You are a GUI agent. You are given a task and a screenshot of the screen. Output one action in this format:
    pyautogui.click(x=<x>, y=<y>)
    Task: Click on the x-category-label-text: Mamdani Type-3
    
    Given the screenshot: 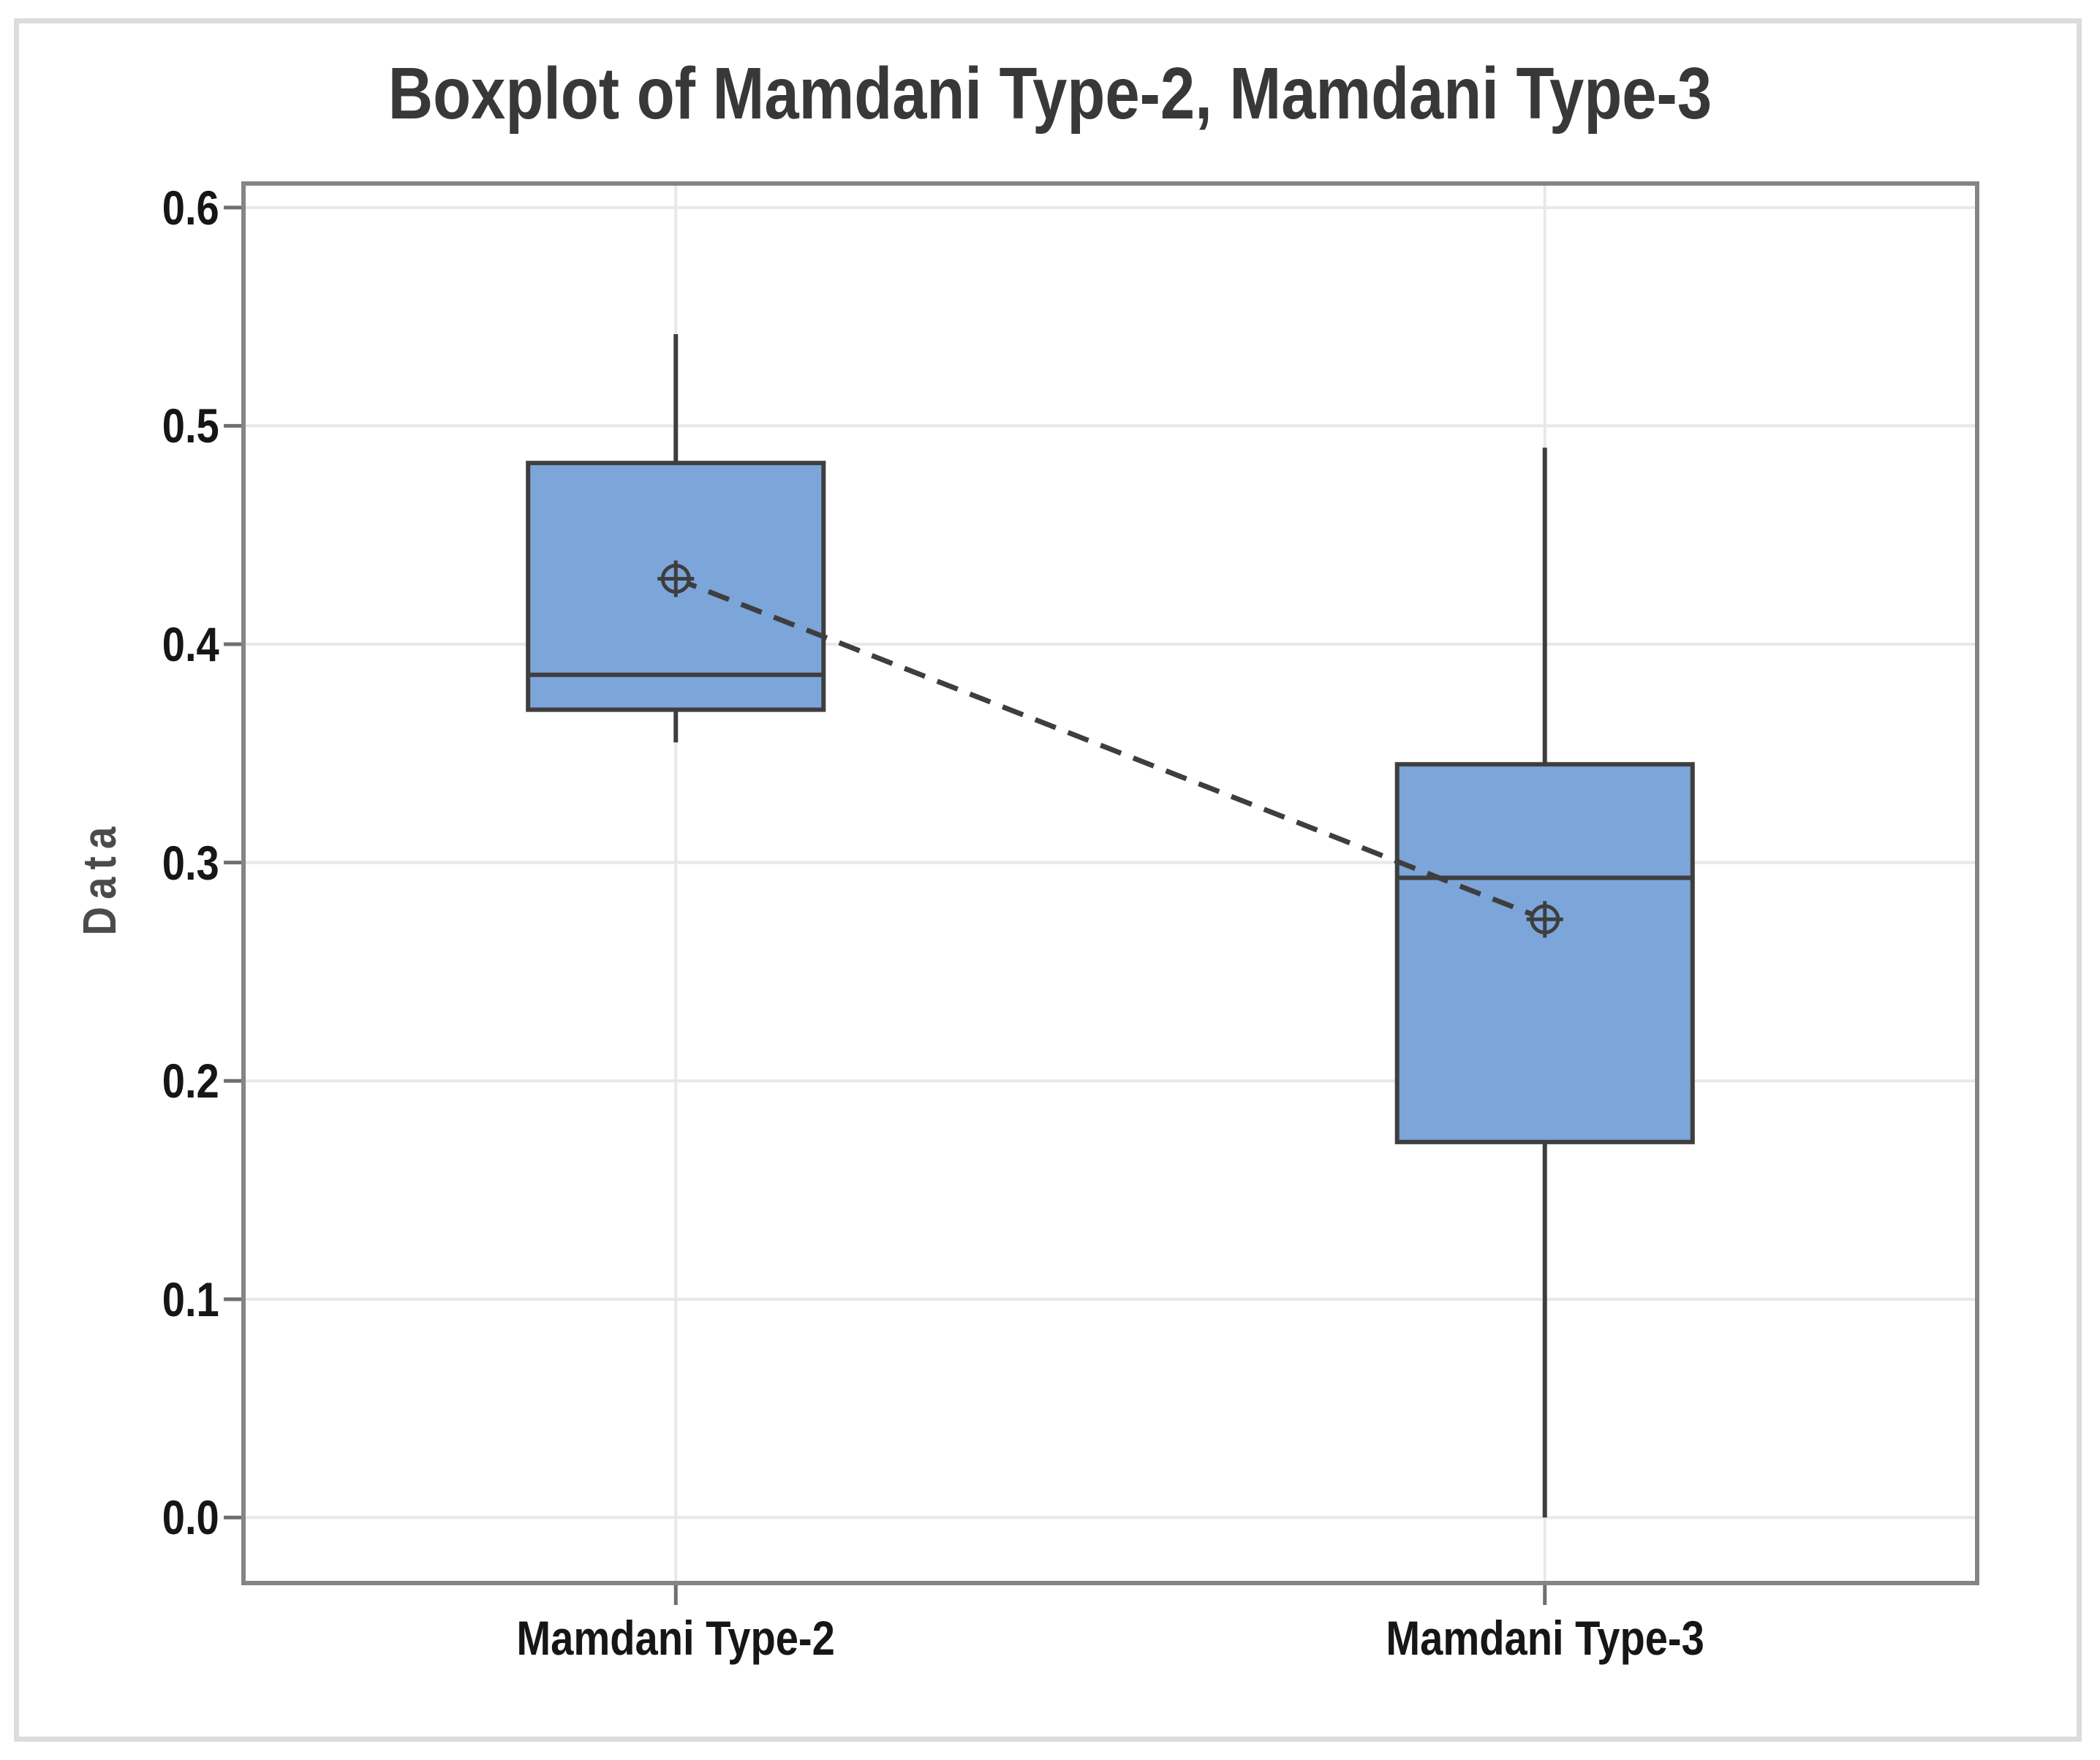 What is the action you would take?
    pyautogui.click(x=1545, y=1638)
    